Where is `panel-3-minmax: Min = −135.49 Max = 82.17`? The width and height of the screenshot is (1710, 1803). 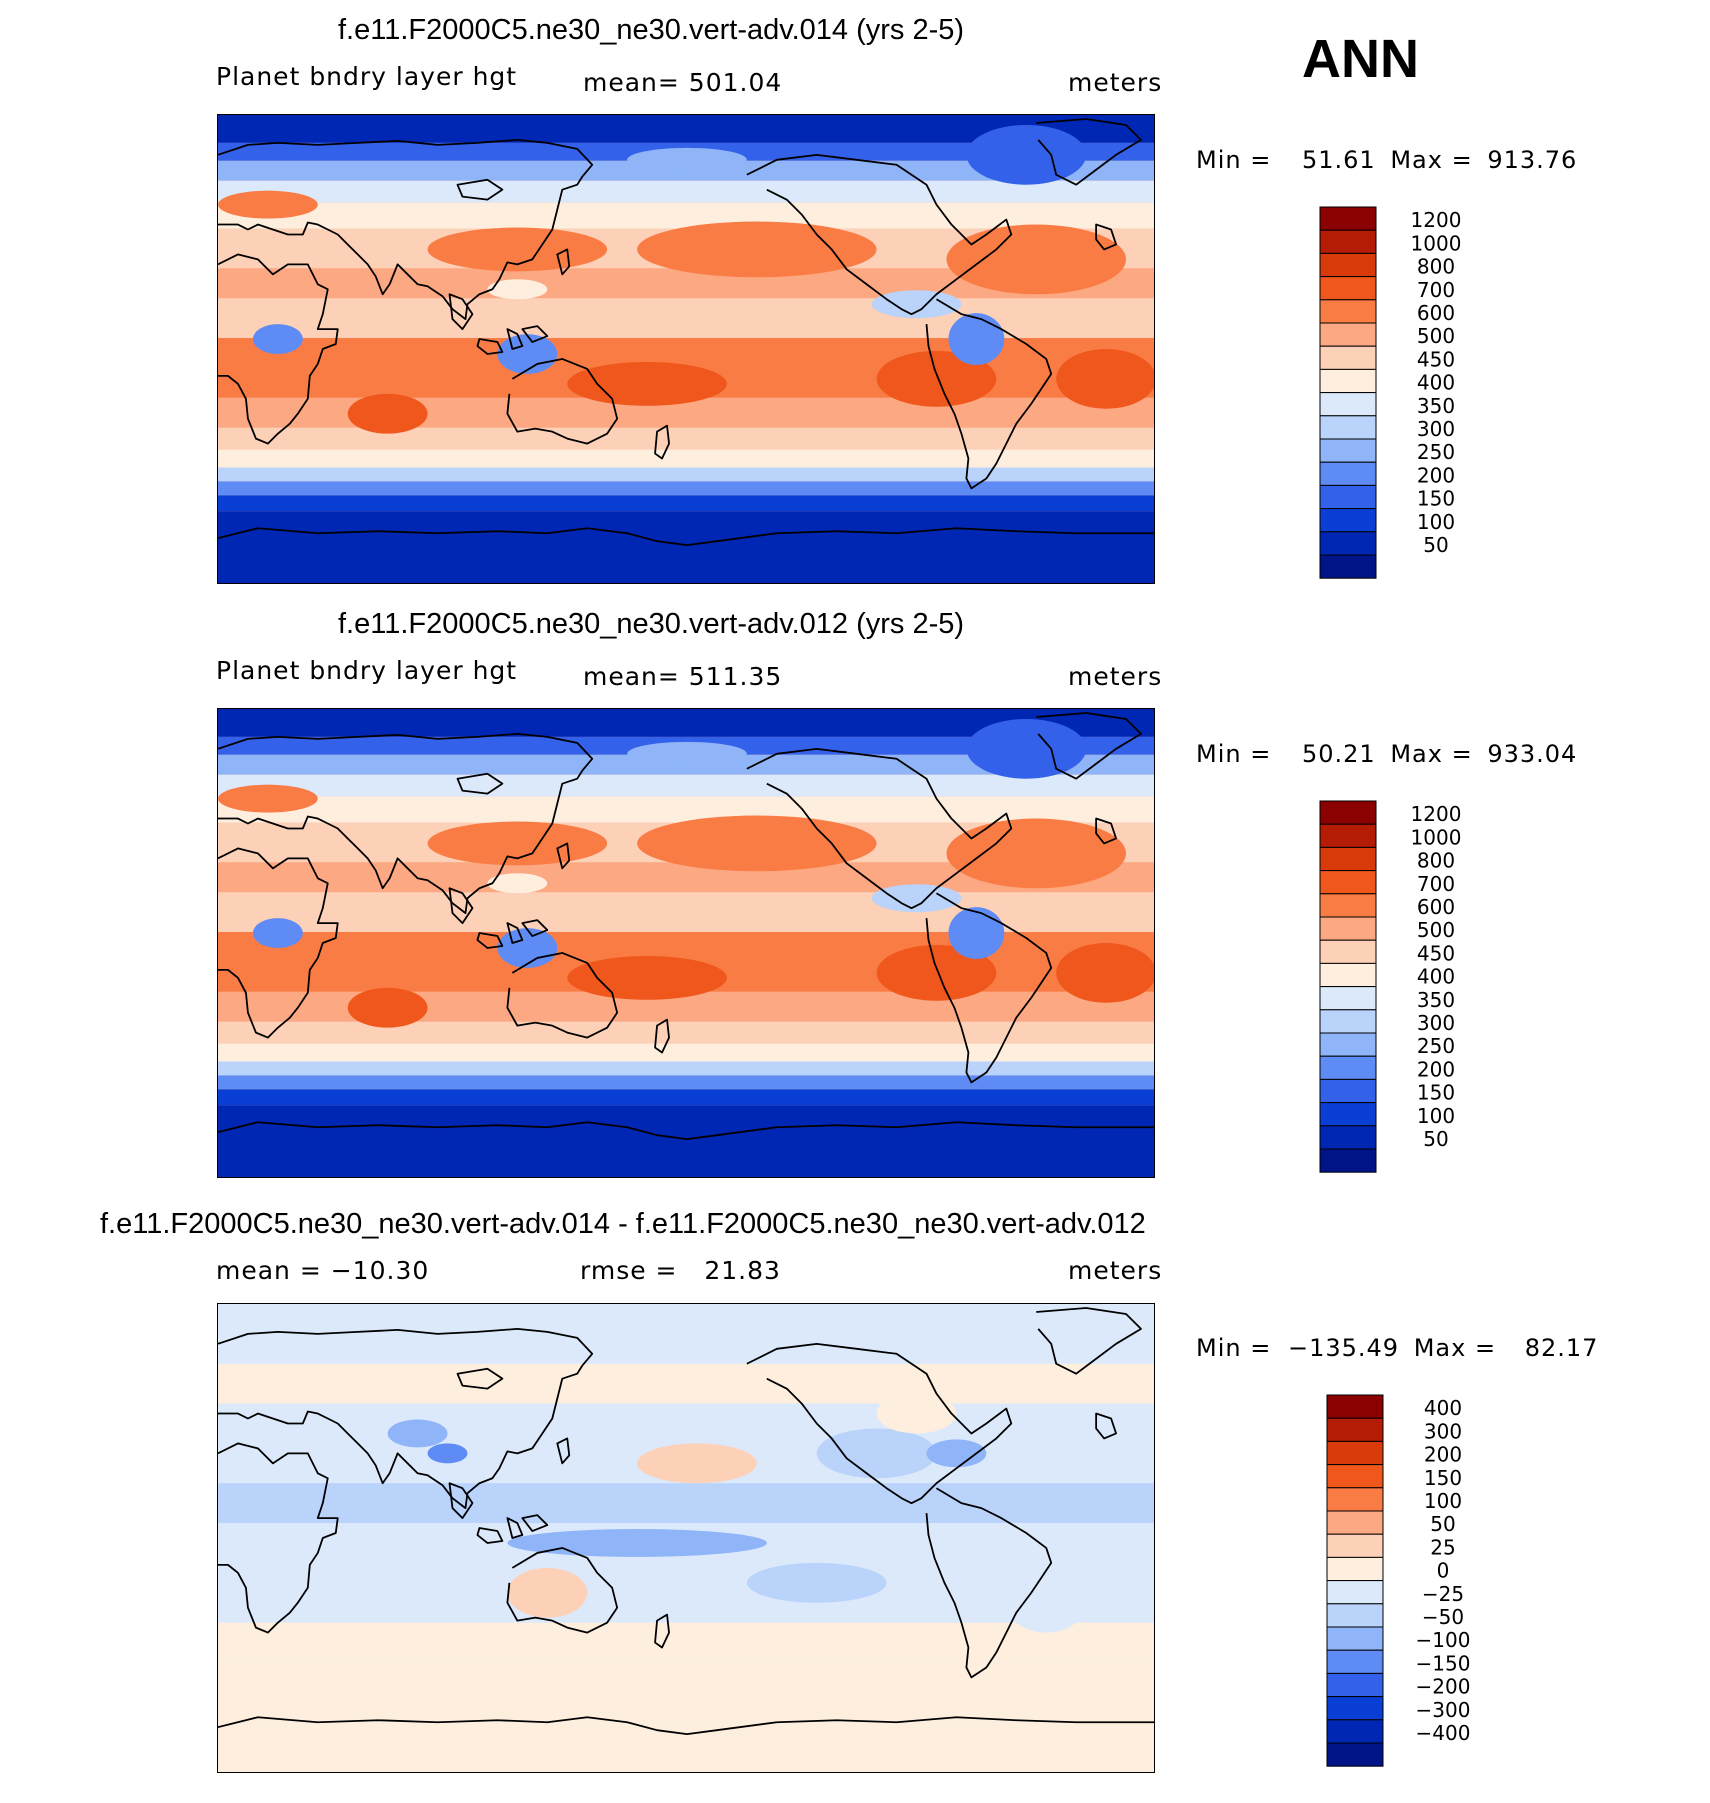
panel-3-minmax: Min = −135.49 Max = 82.17 is located at coordinates (1397, 1348).